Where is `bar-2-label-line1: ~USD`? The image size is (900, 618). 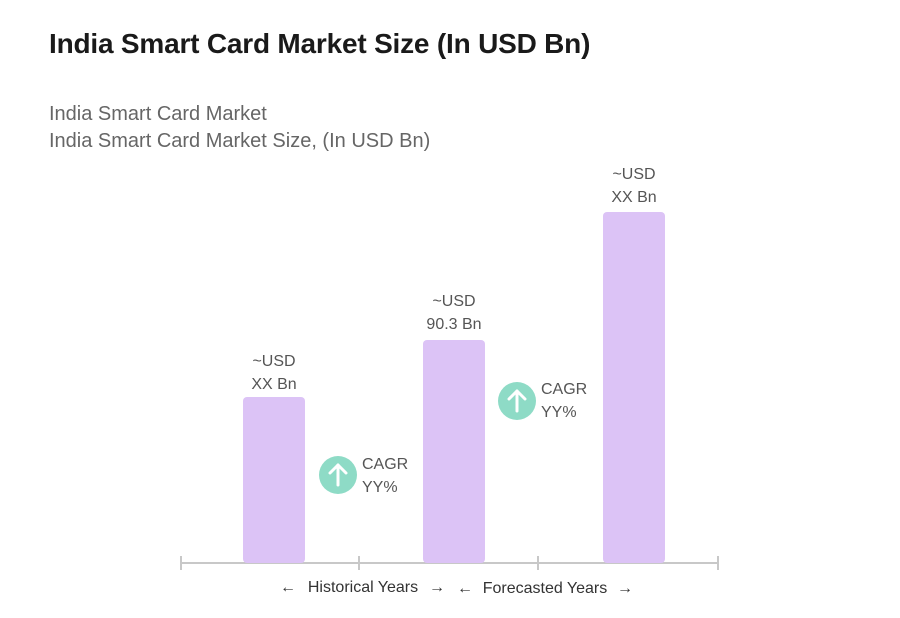 bar-2-label-line1: ~USD is located at coordinates (453, 301).